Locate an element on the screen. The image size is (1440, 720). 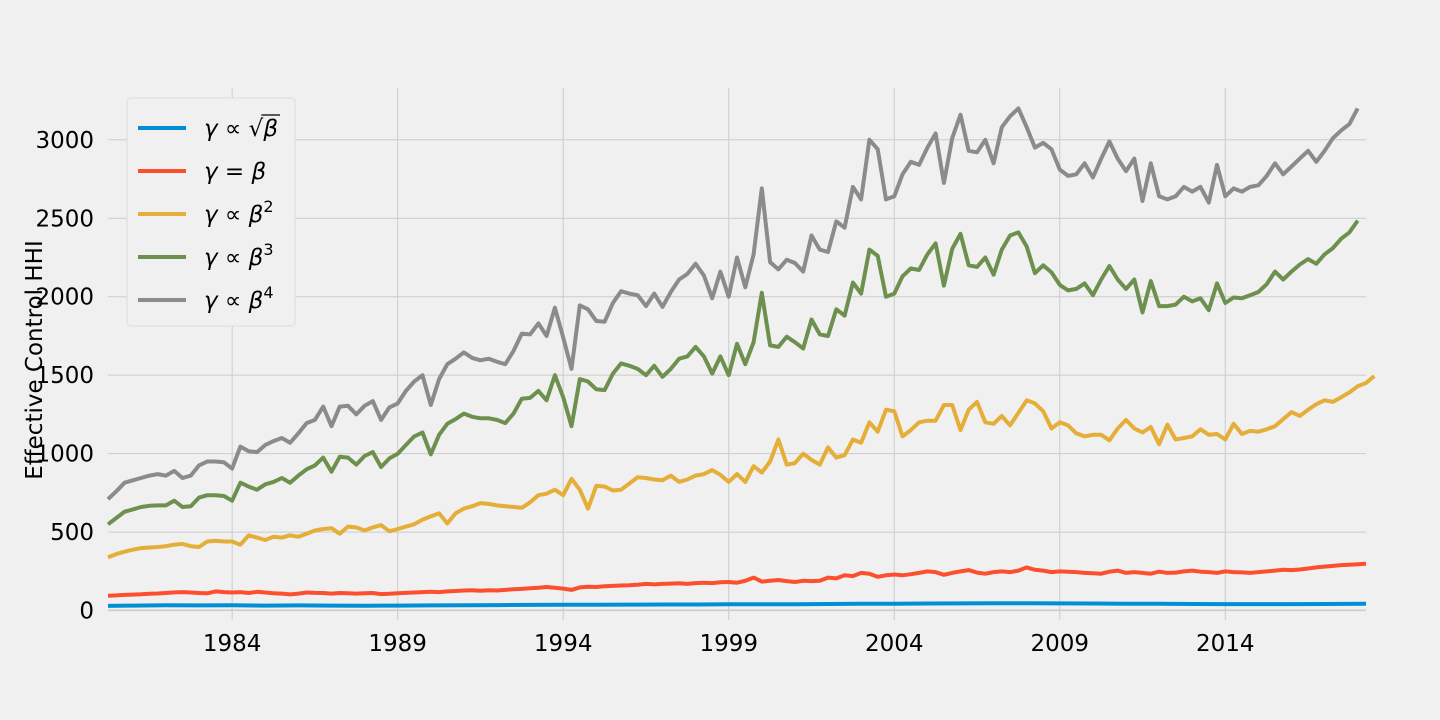
legend-label-exponent: 4 is located at coordinates (268, 292).